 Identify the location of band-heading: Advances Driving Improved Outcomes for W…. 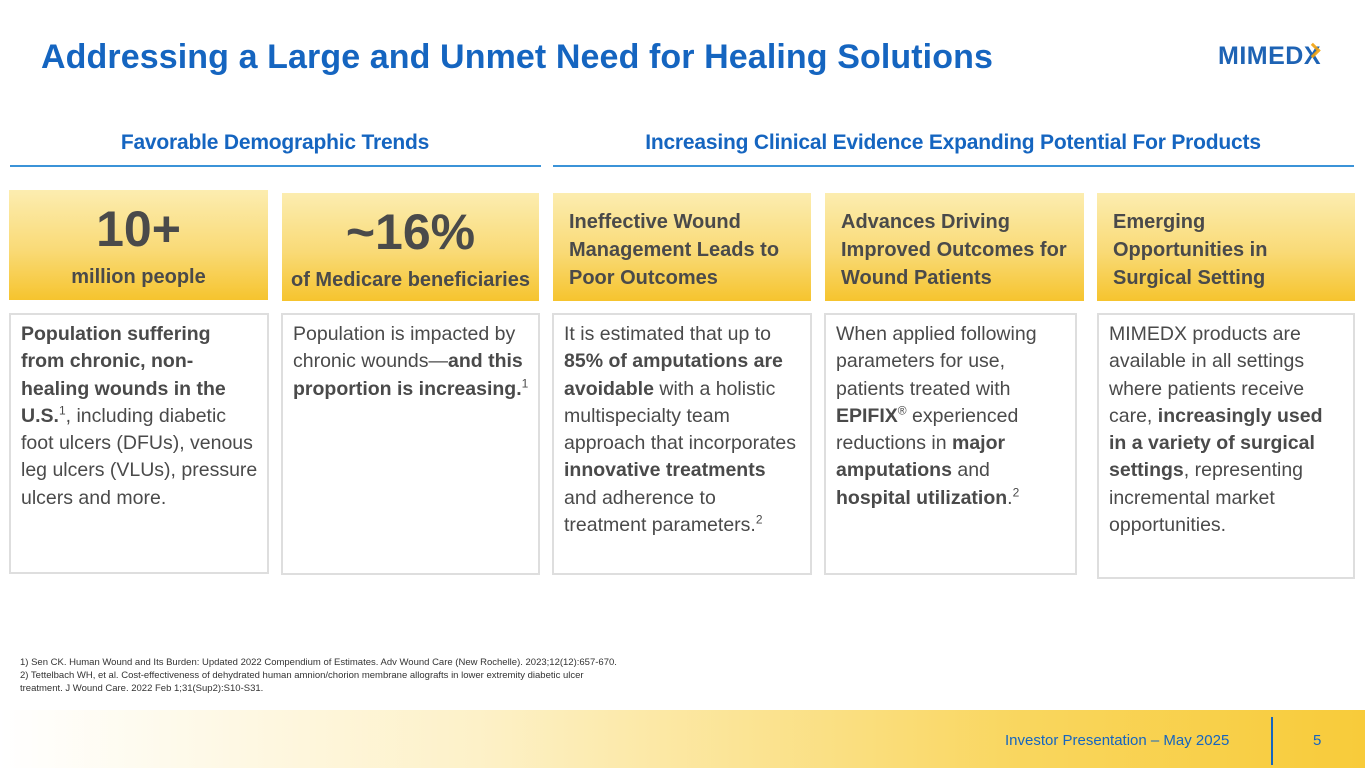
(954, 250).